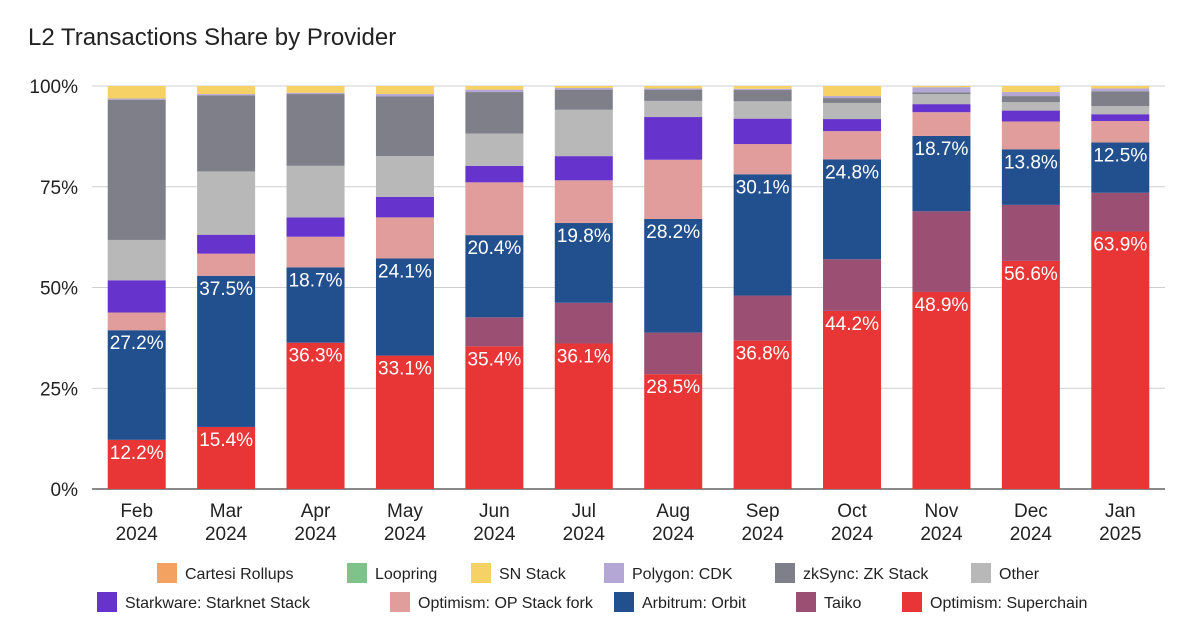 The width and height of the screenshot is (1200, 641). I want to click on x-tick-label-month: May, so click(405, 511).